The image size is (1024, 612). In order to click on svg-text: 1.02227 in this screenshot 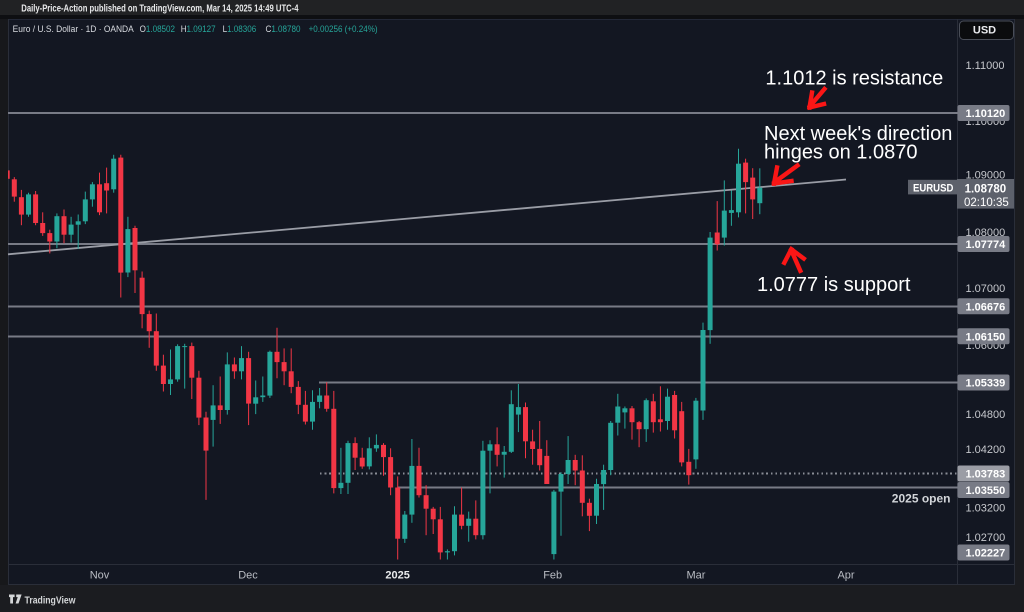, I will do `click(986, 554)`.